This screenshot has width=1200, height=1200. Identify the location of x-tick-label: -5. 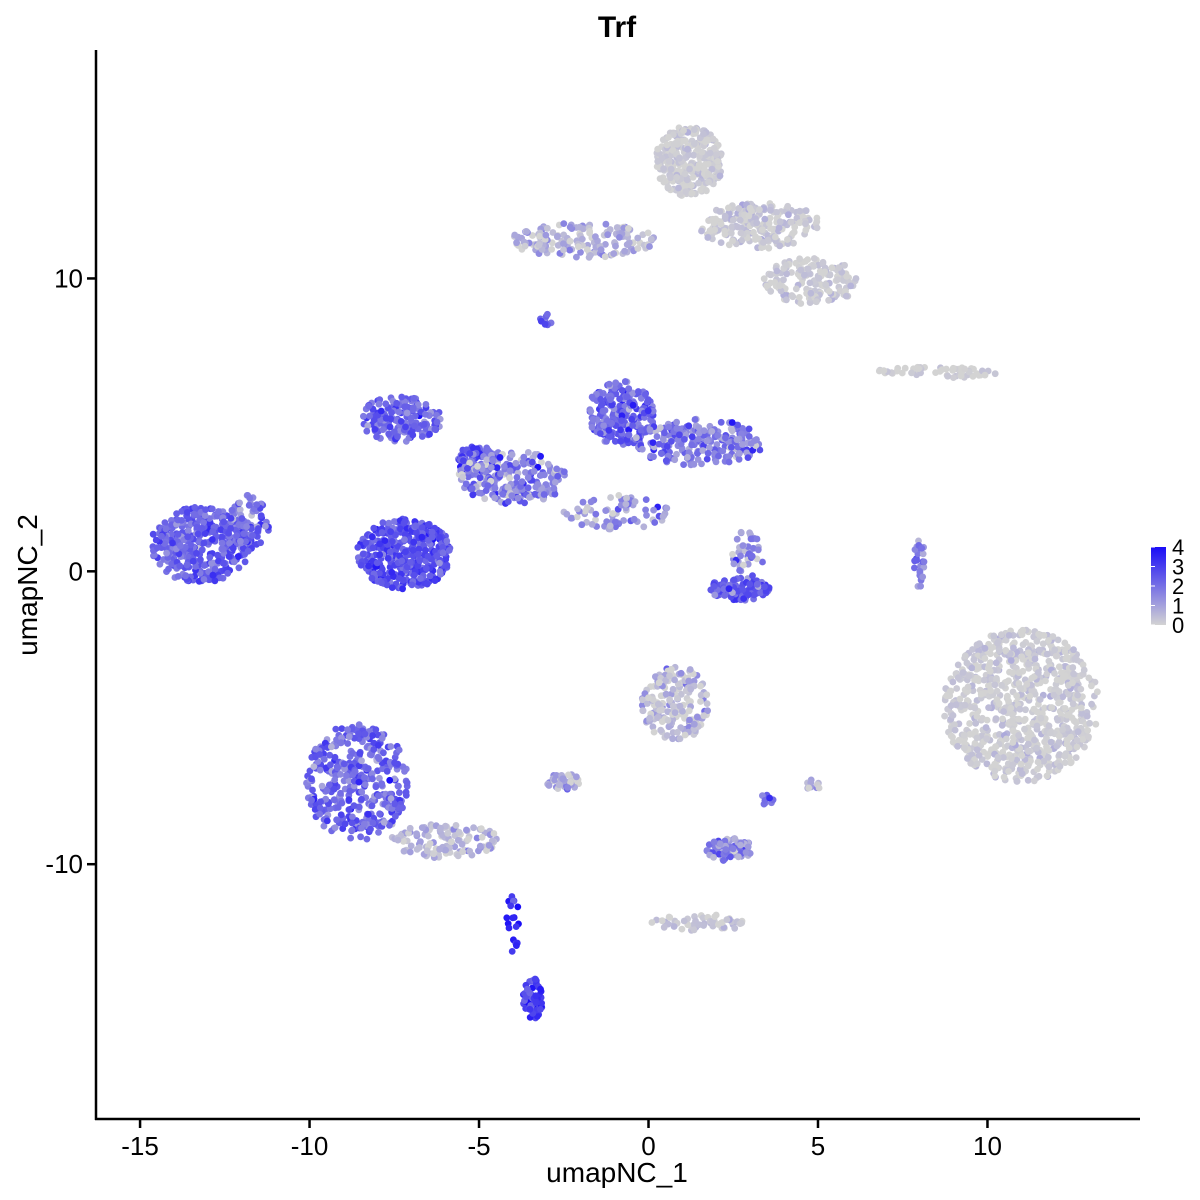
(478, 1146).